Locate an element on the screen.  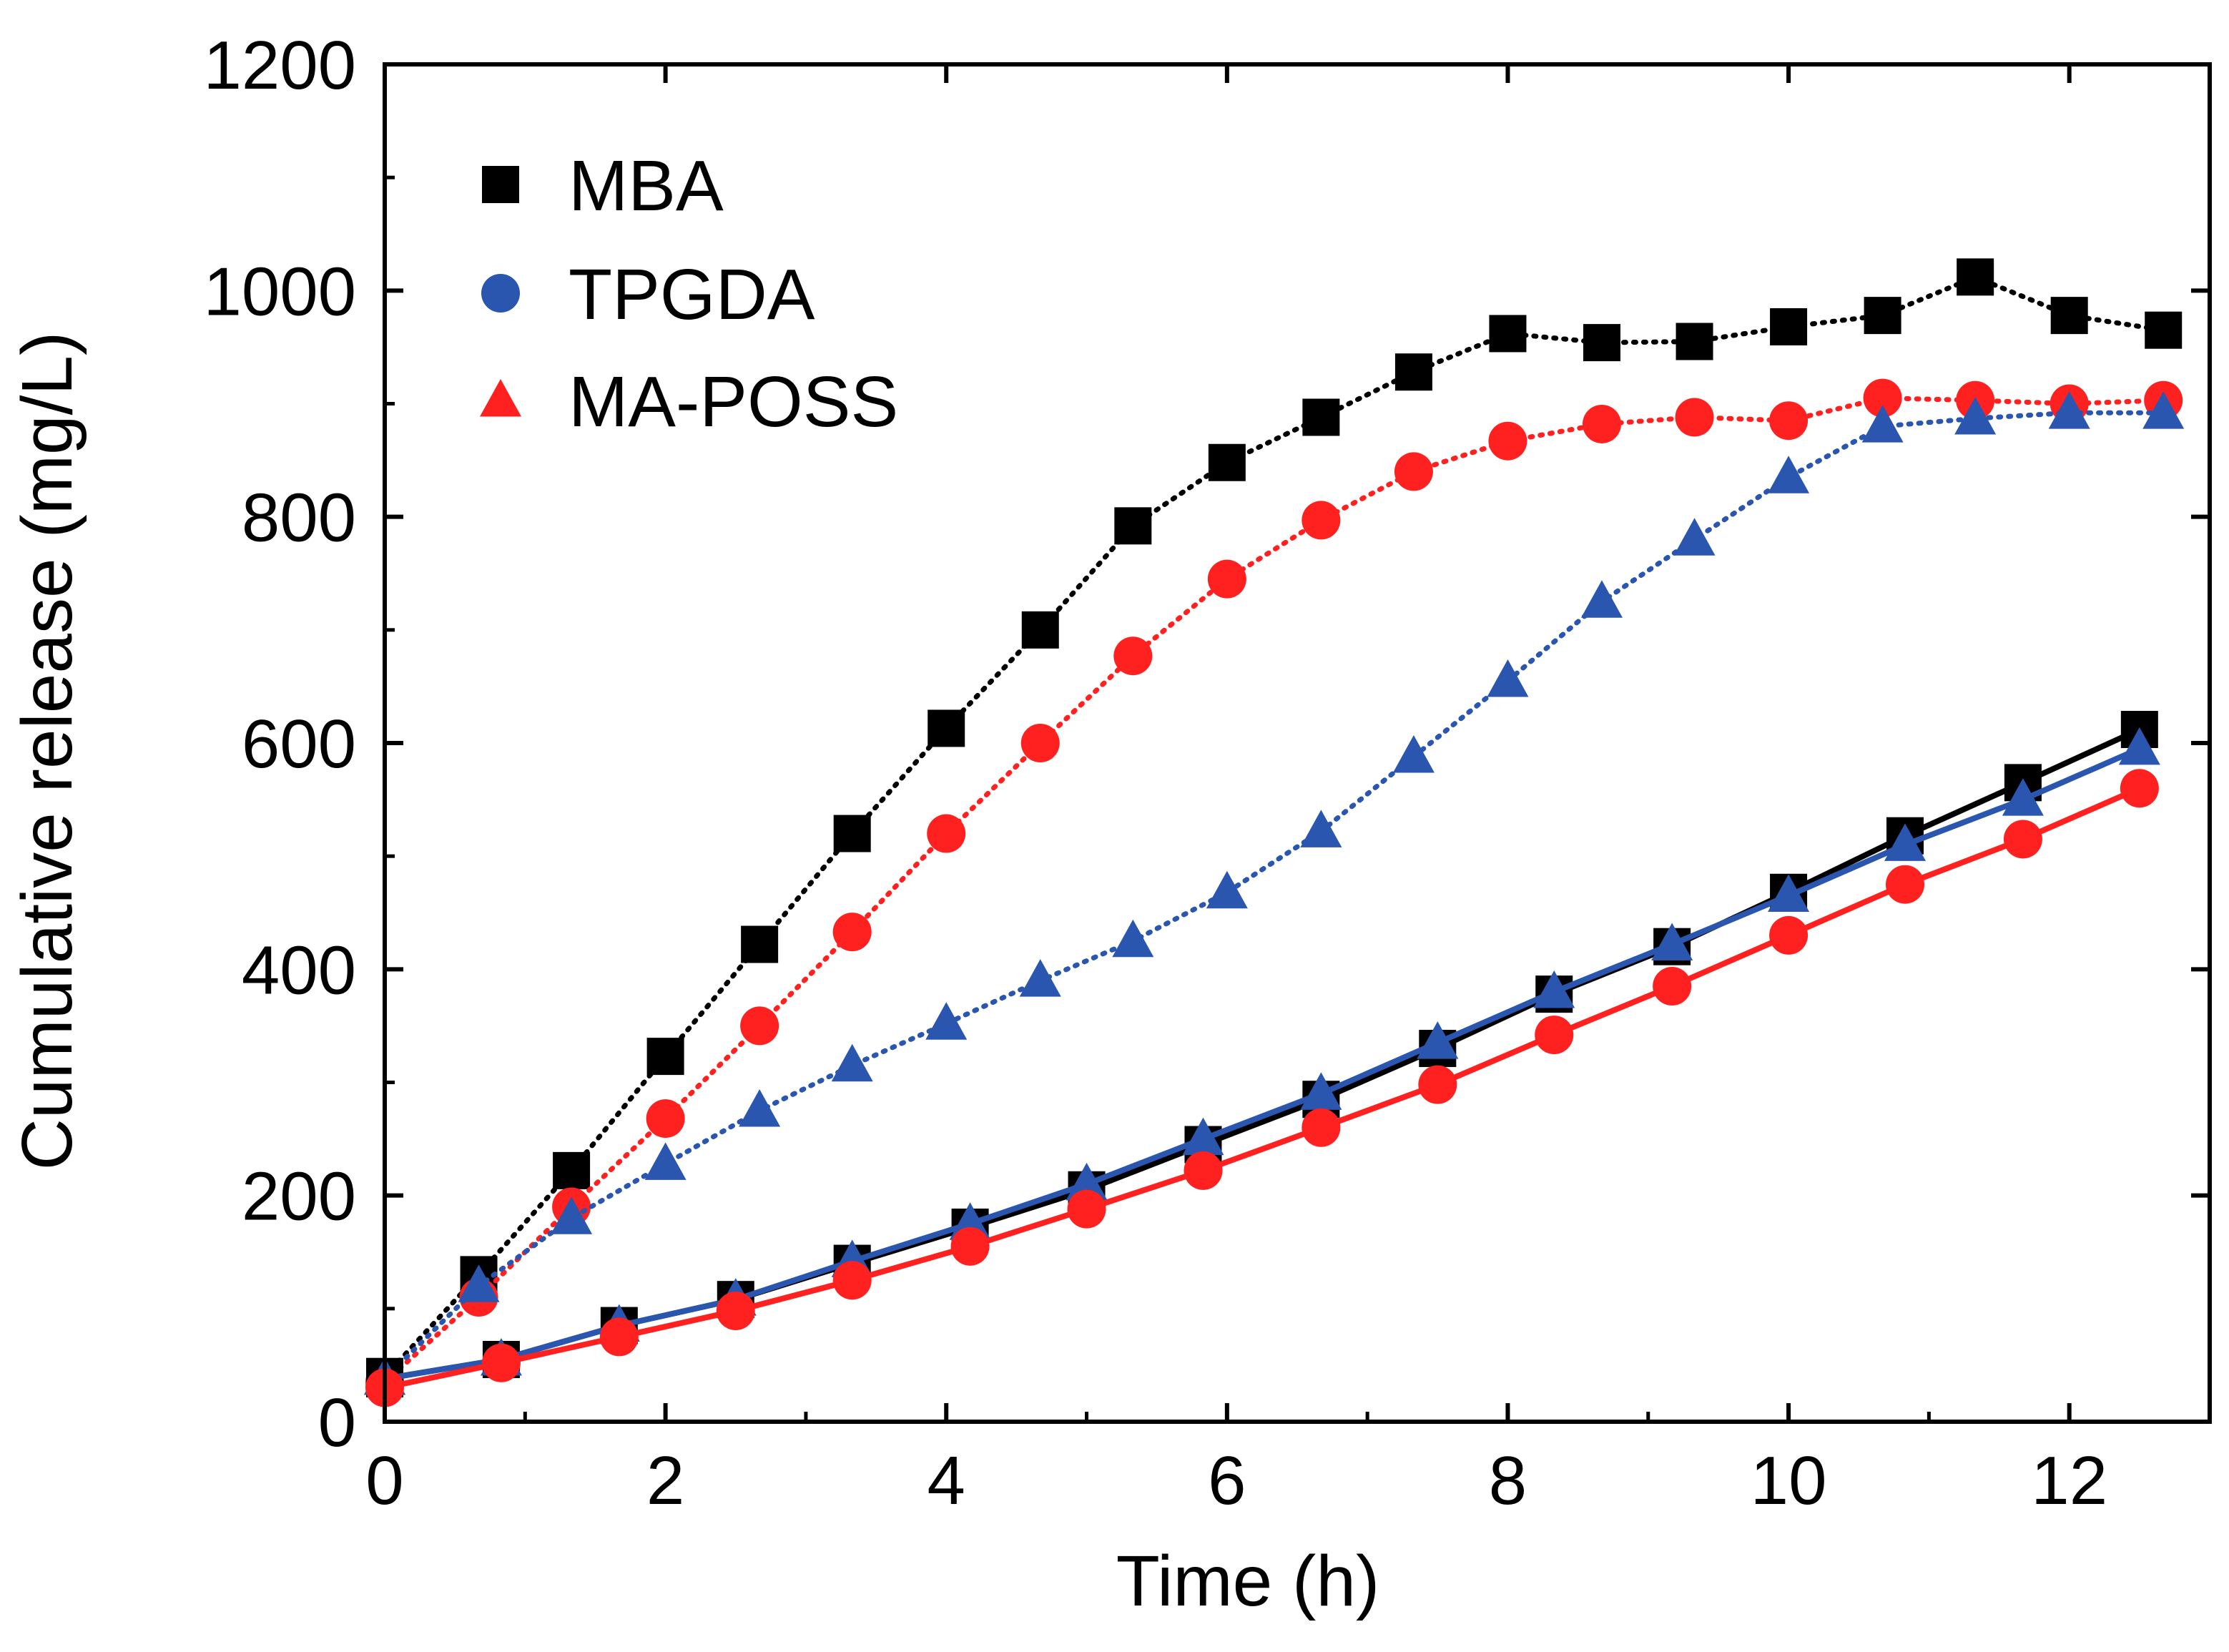
legend-item-1: TPGDA is located at coordinates (648, 295).